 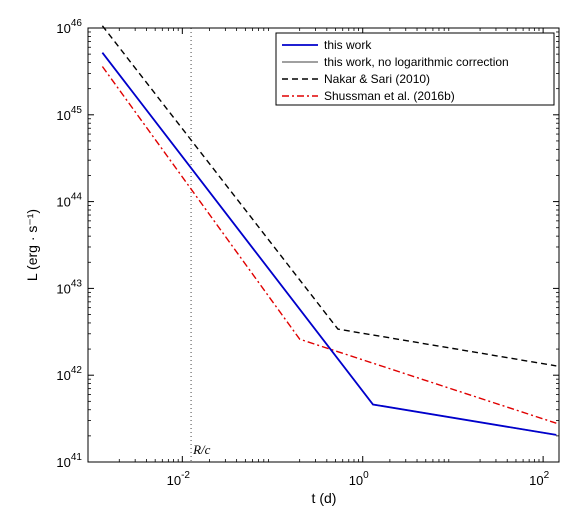 I want to click on legend-label-nakar-sari-2010: Nakar & Sari (2010), so click(x=377, y=79).